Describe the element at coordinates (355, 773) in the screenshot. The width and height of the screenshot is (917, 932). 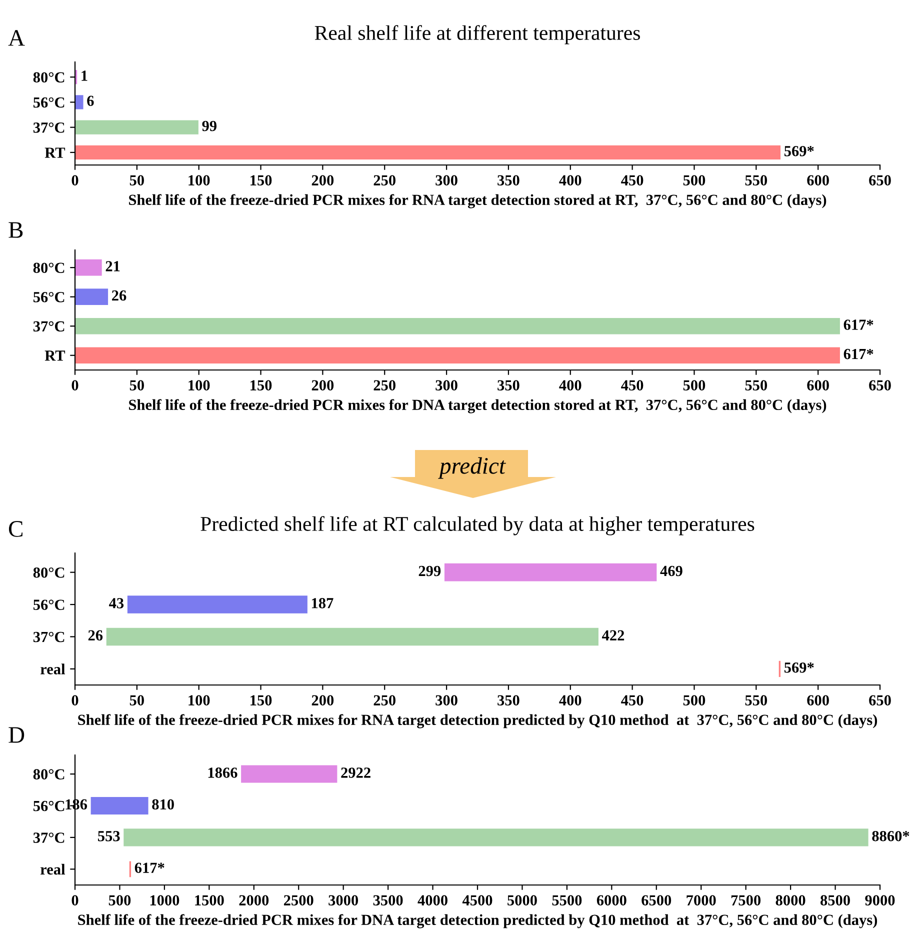
I see `data-label: 2922` at that location.